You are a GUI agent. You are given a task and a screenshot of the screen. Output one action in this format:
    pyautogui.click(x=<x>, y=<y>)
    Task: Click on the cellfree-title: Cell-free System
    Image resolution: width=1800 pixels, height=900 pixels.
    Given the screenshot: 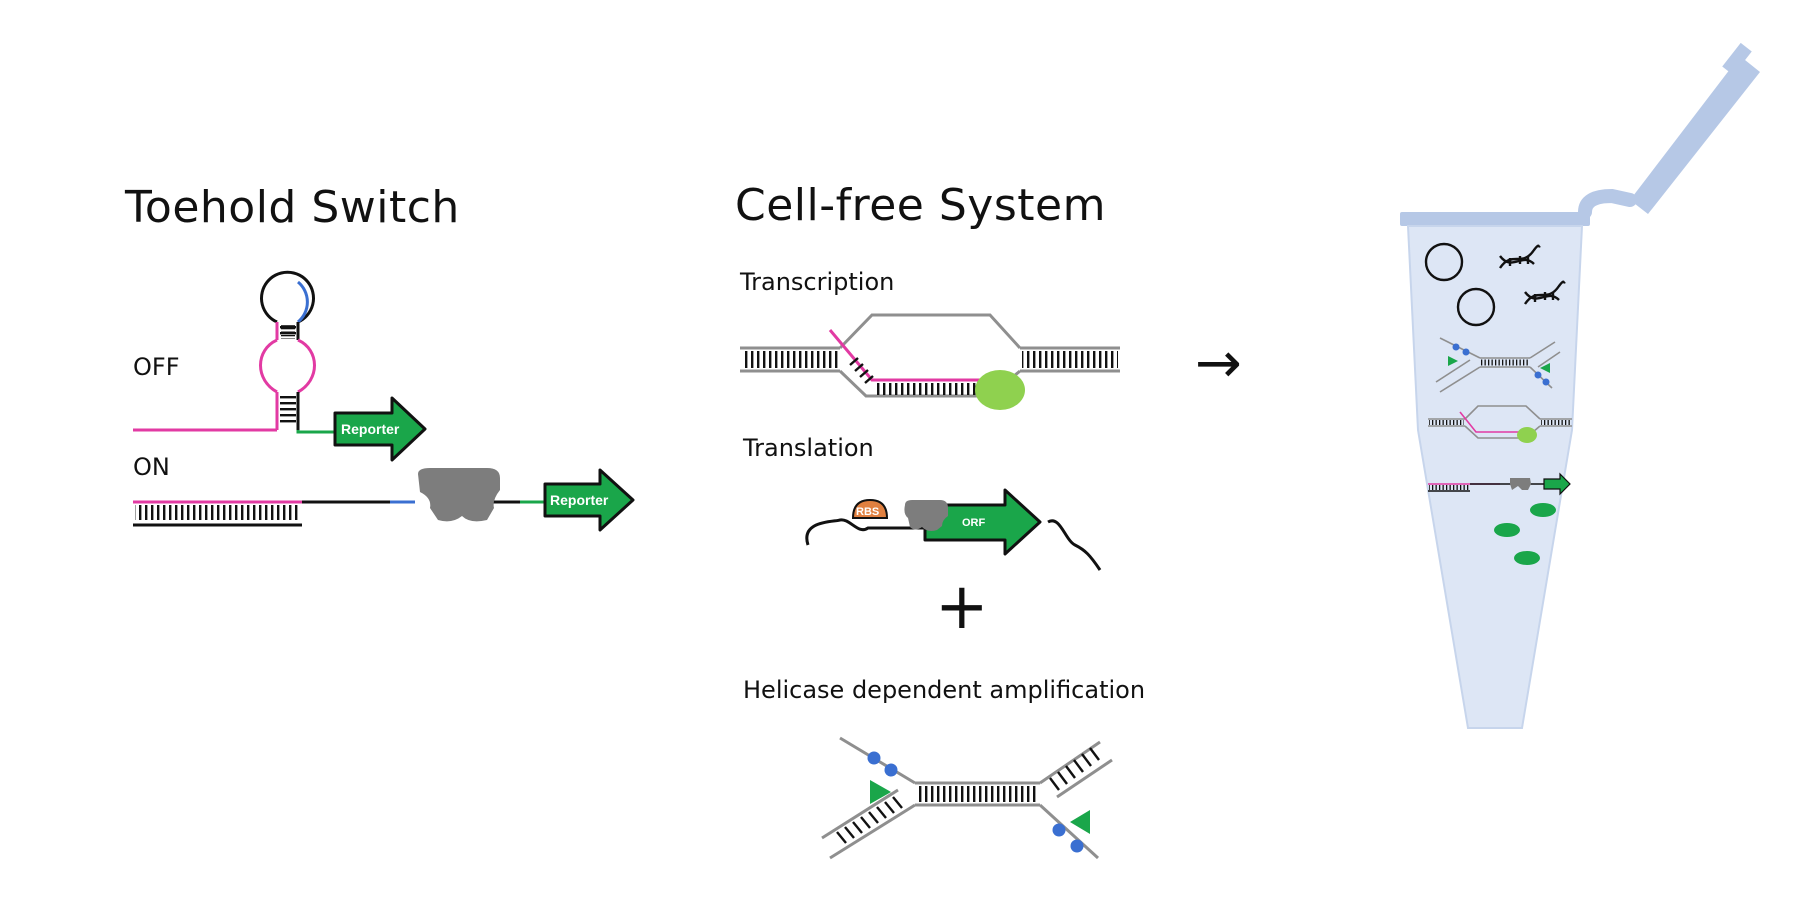 What is the action you would take?
    pyautogui.click(x=920, y=205)
    